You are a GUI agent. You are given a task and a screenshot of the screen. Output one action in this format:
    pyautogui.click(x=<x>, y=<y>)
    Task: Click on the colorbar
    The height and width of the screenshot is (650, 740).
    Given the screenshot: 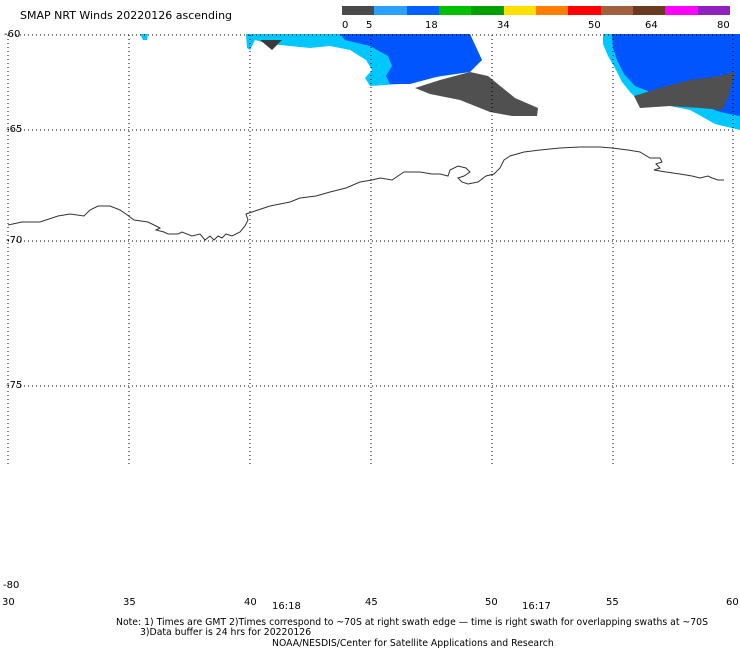 What is the action you would take?
    pyautogui.click(x=536, y=10)
    